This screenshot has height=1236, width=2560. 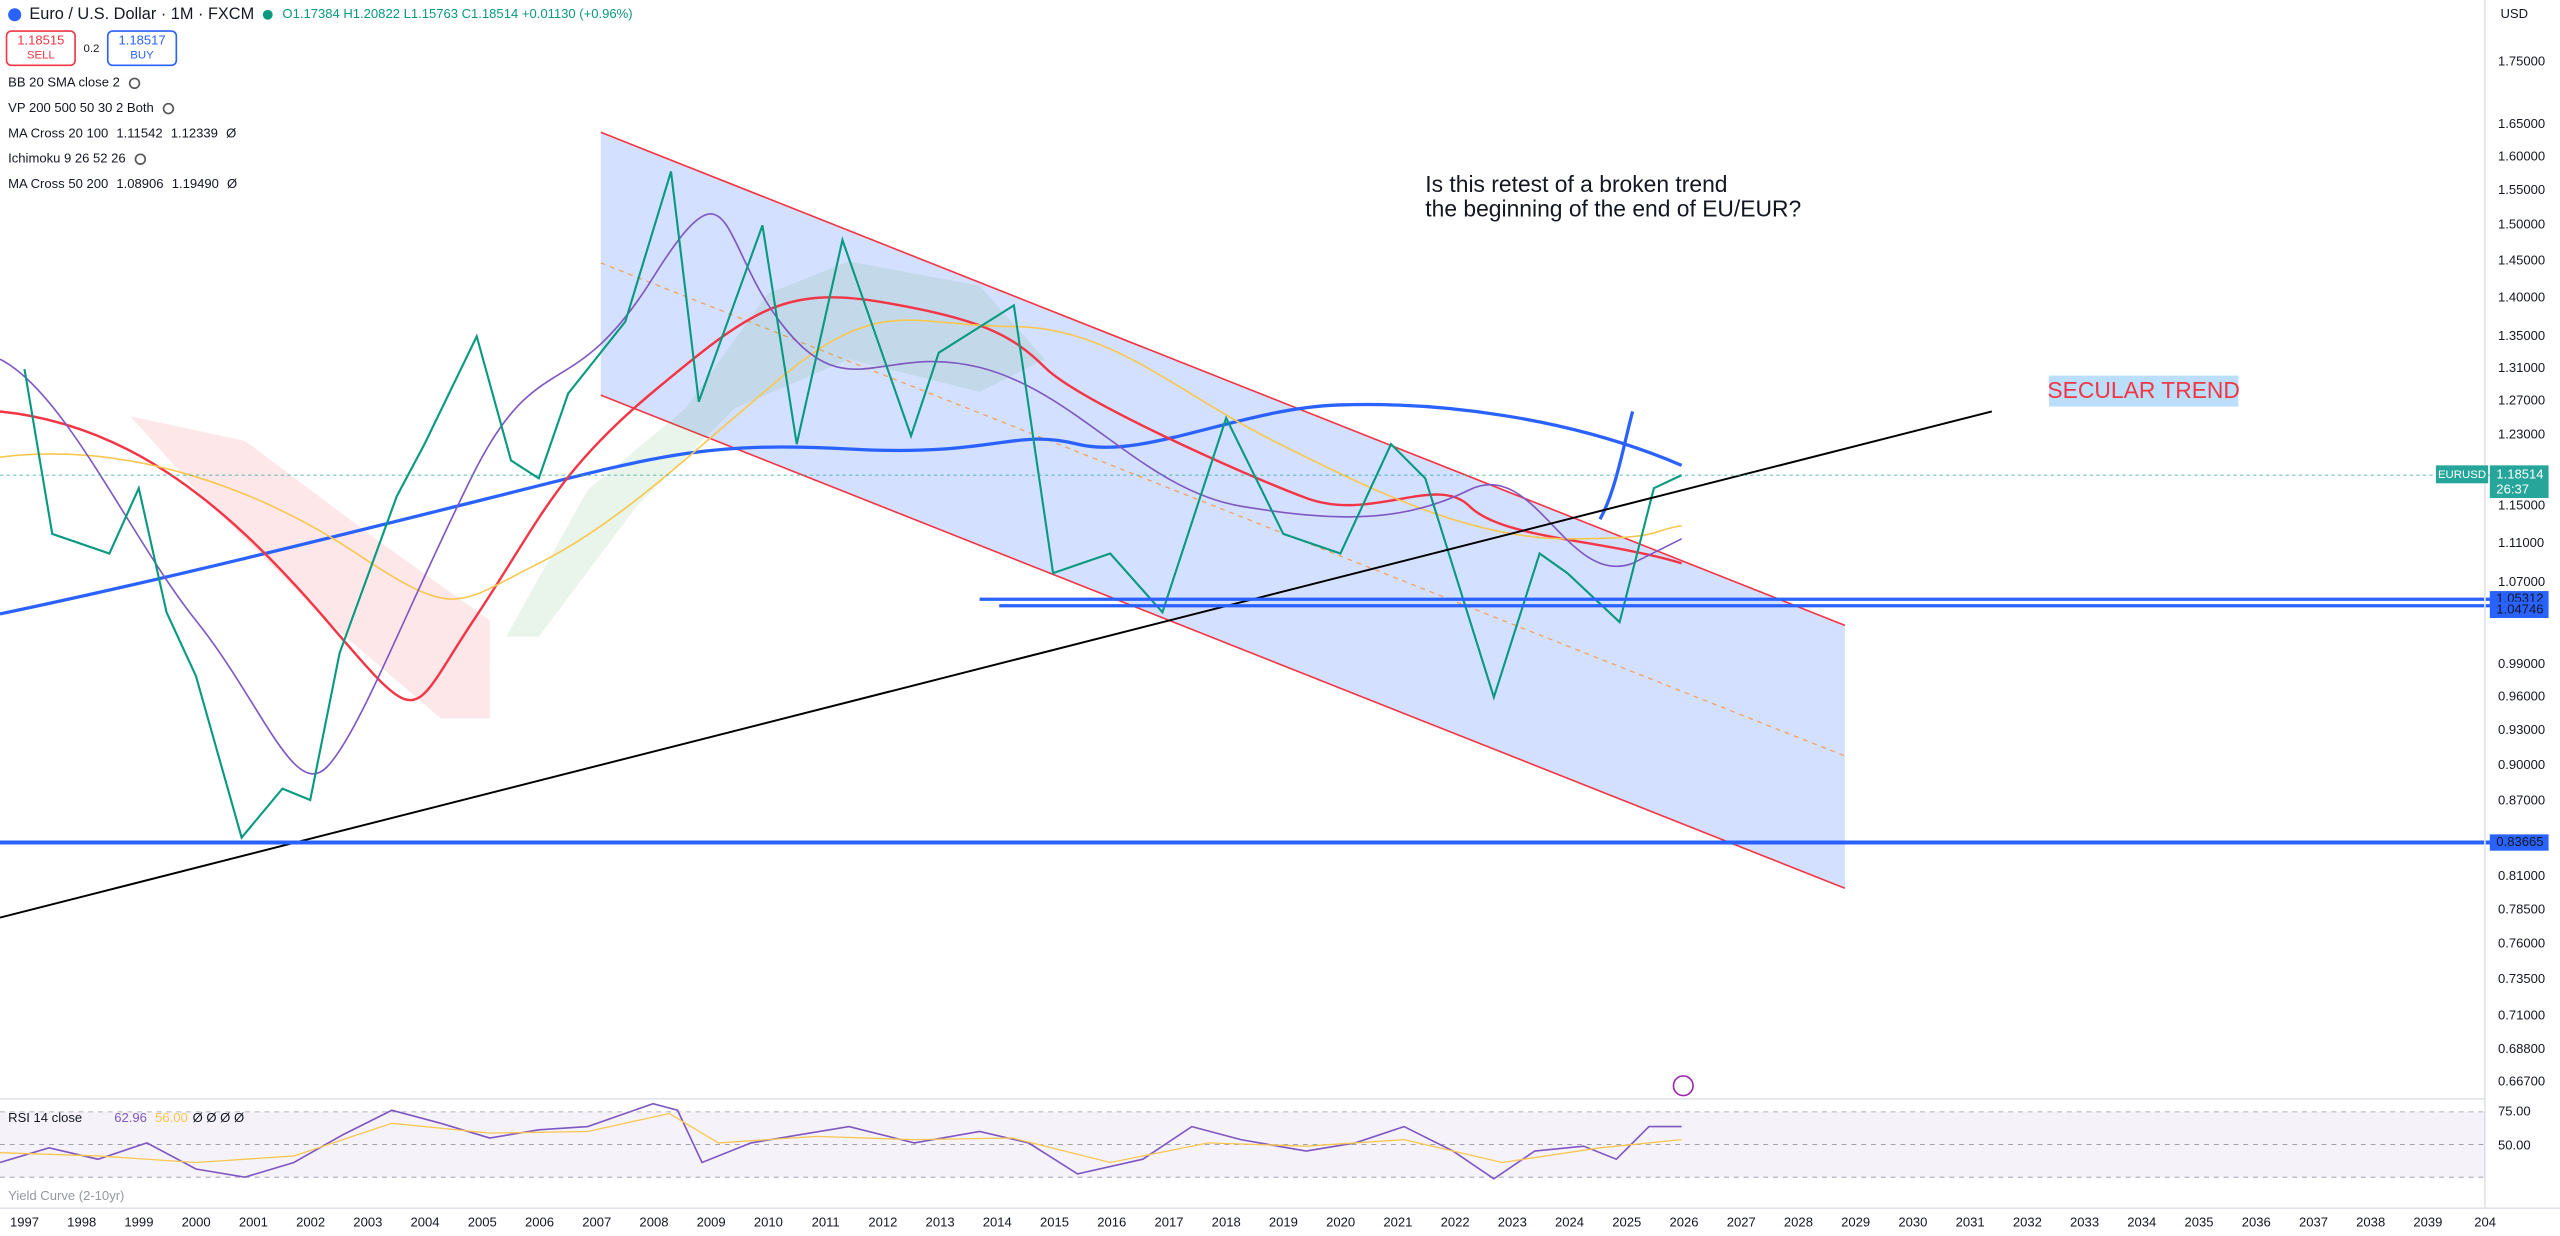 What do you see at coordinates (2521, 729) in the screenshot?
I see `price-tick-label: 0.93000` at bounding box center [2521, 729].